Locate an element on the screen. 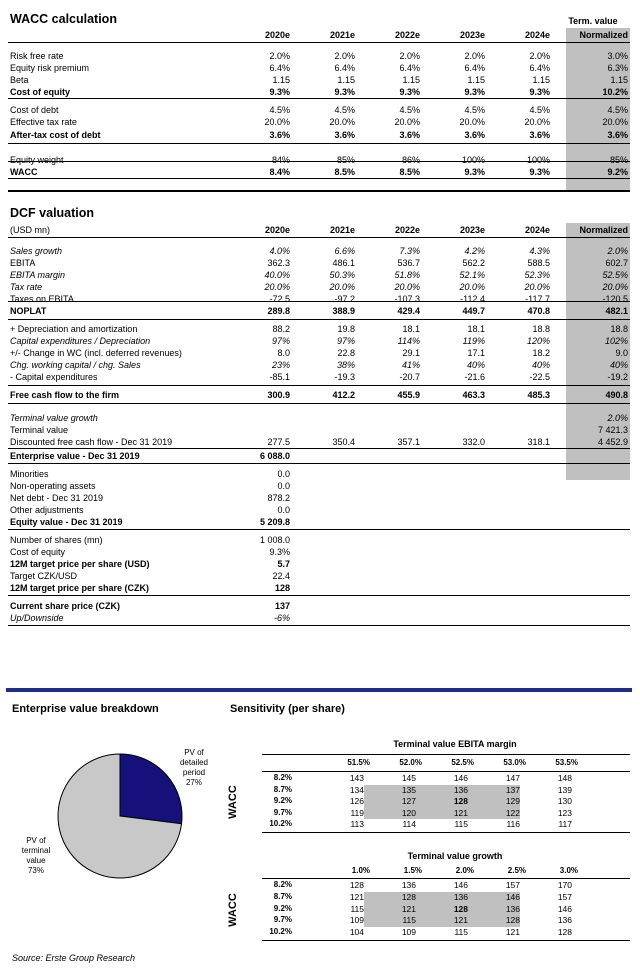  bridge-row: 12M target price per share (CZK) 128 is located at coordinates (319, 588).